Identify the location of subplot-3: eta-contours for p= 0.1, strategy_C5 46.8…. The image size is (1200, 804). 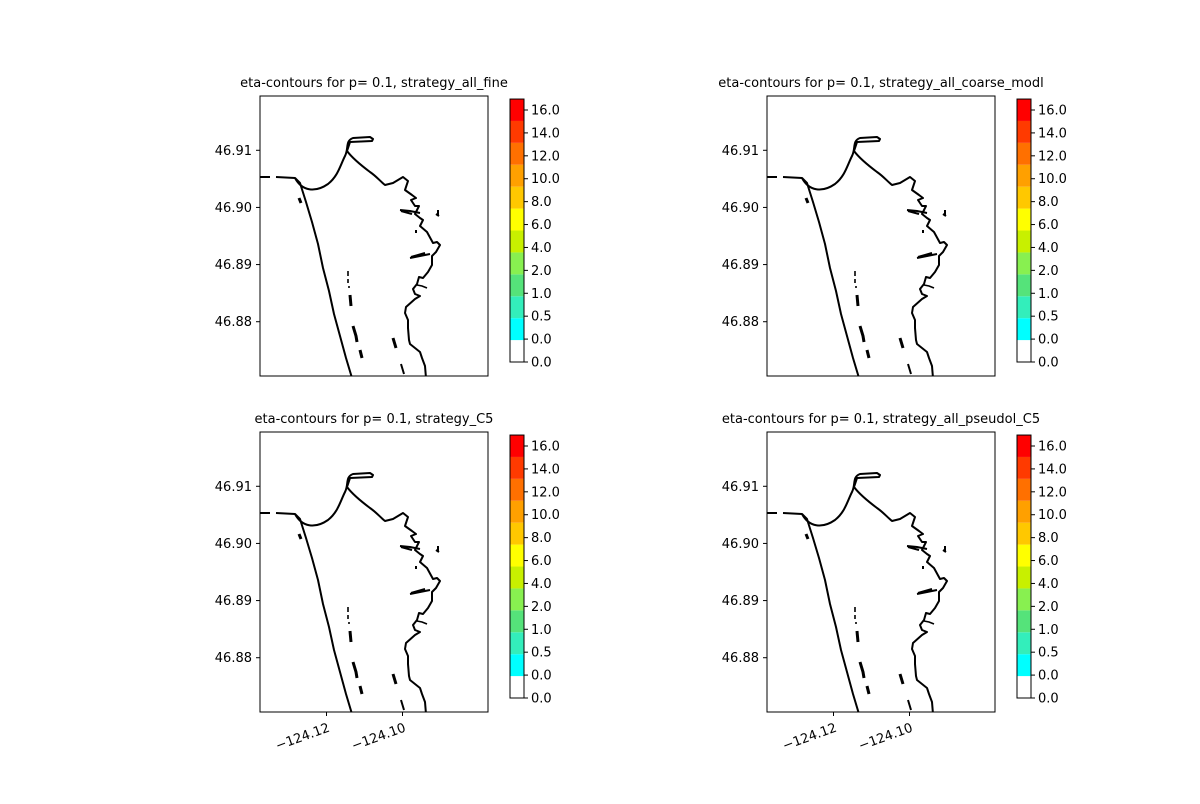
(387, 583).